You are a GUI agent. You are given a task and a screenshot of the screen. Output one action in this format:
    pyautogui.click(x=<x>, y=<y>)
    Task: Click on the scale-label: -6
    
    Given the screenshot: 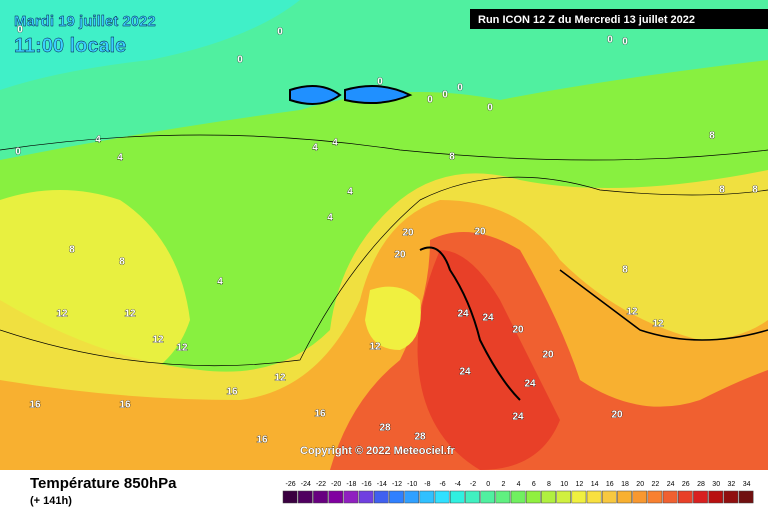 What is the action you would take?
    pyautogui.click(x=442, y=484)
    